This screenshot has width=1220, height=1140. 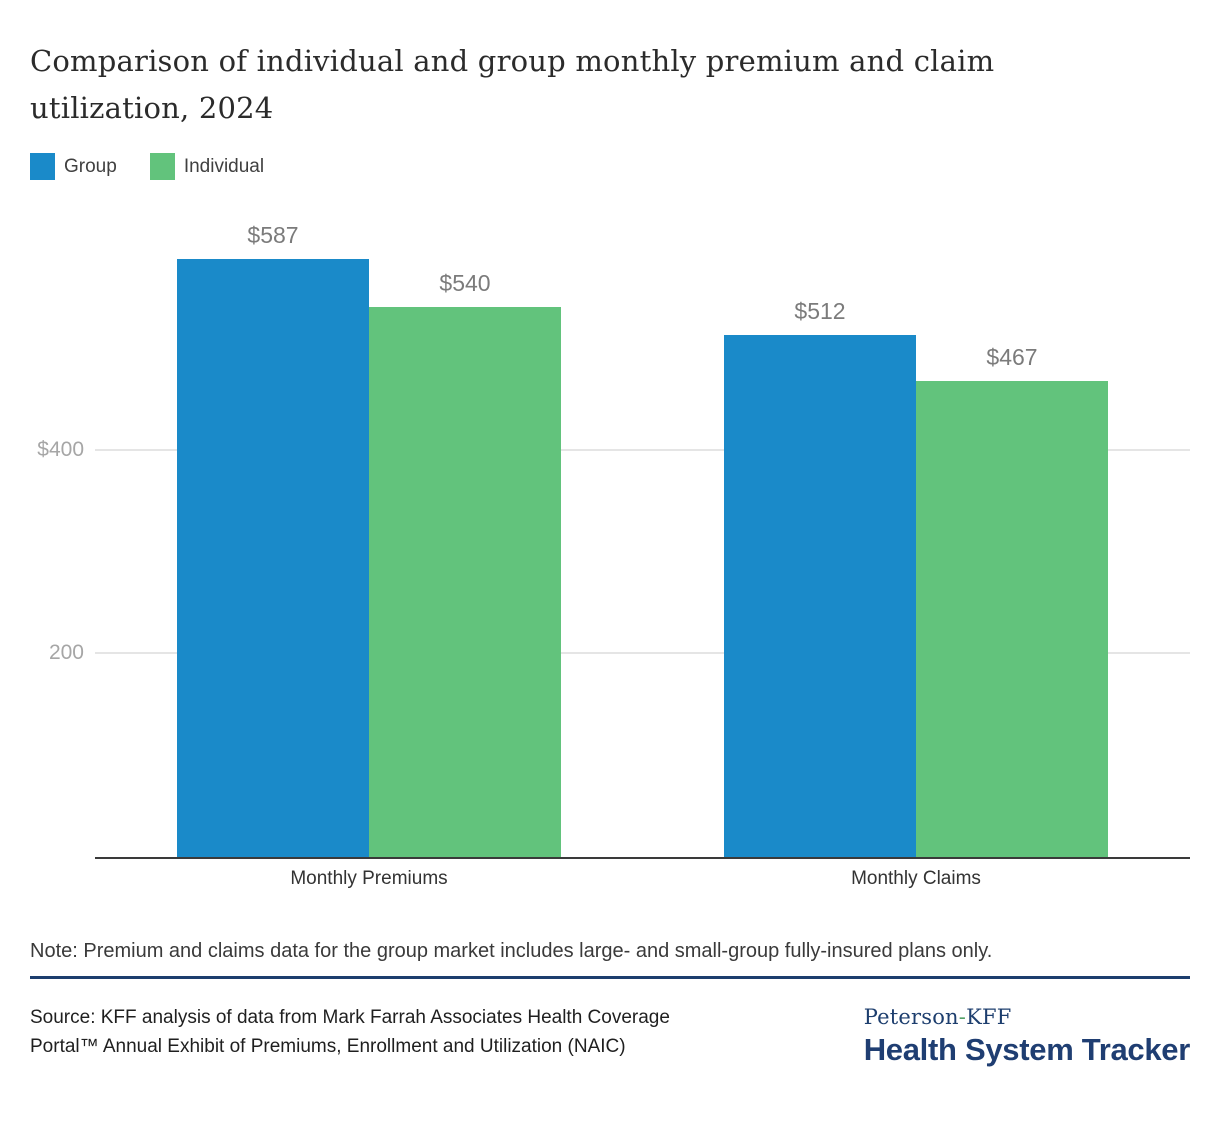 What do you see at coordinates (465, 283) in the screenshot?
I see `bar-value-label: $540` at bounding box center [465, 283].